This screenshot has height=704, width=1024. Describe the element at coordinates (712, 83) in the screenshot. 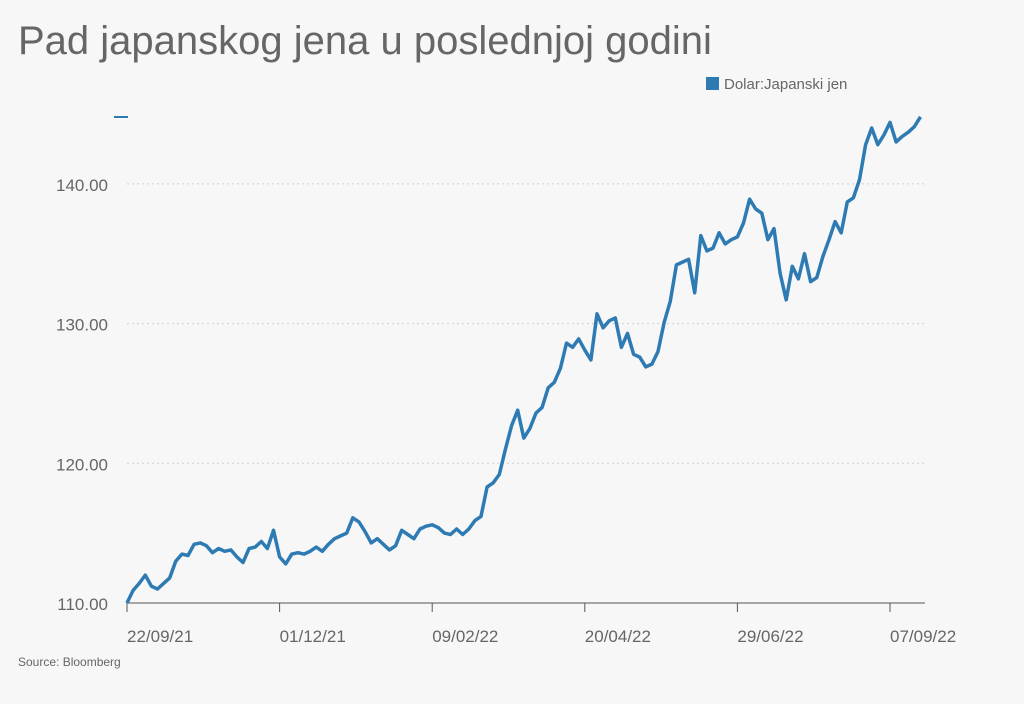

I see `legend-swatch` at that location.